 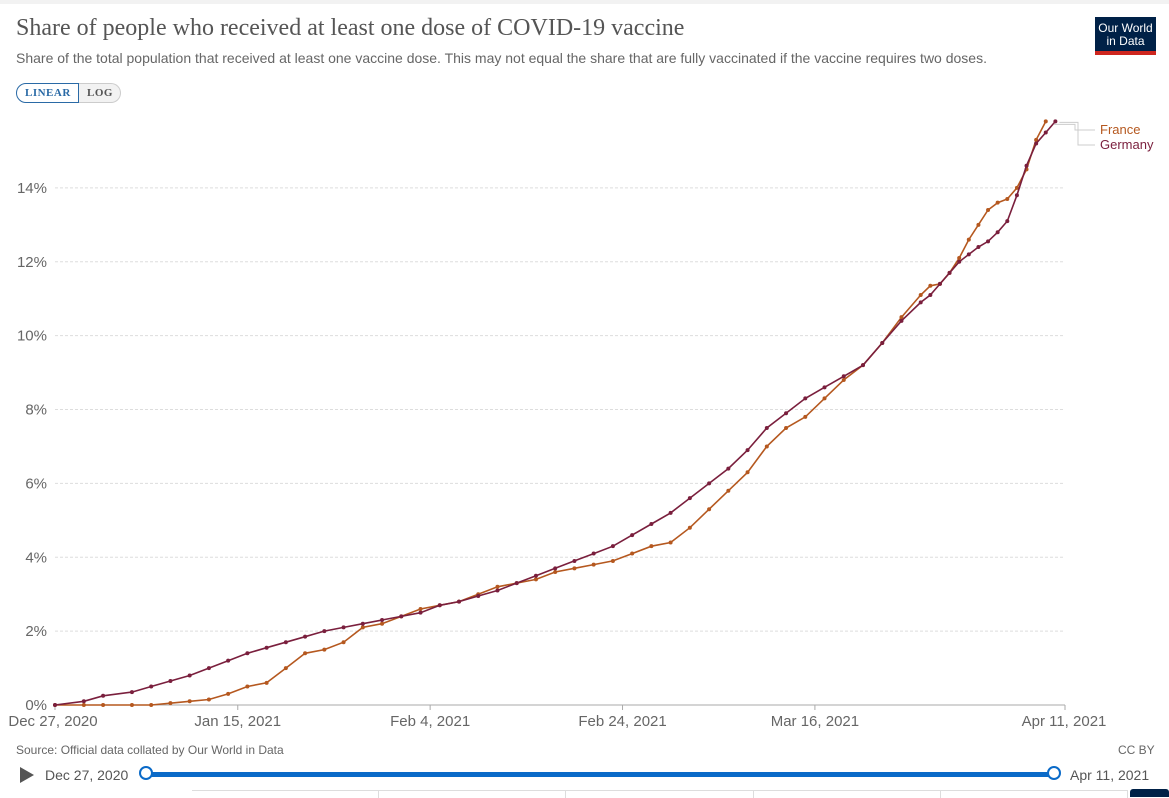 What do you see at coordinates (47, 93) in the screenshot?
I see `linear-scale-button: LINEAR` at bounding box center [47, 93].